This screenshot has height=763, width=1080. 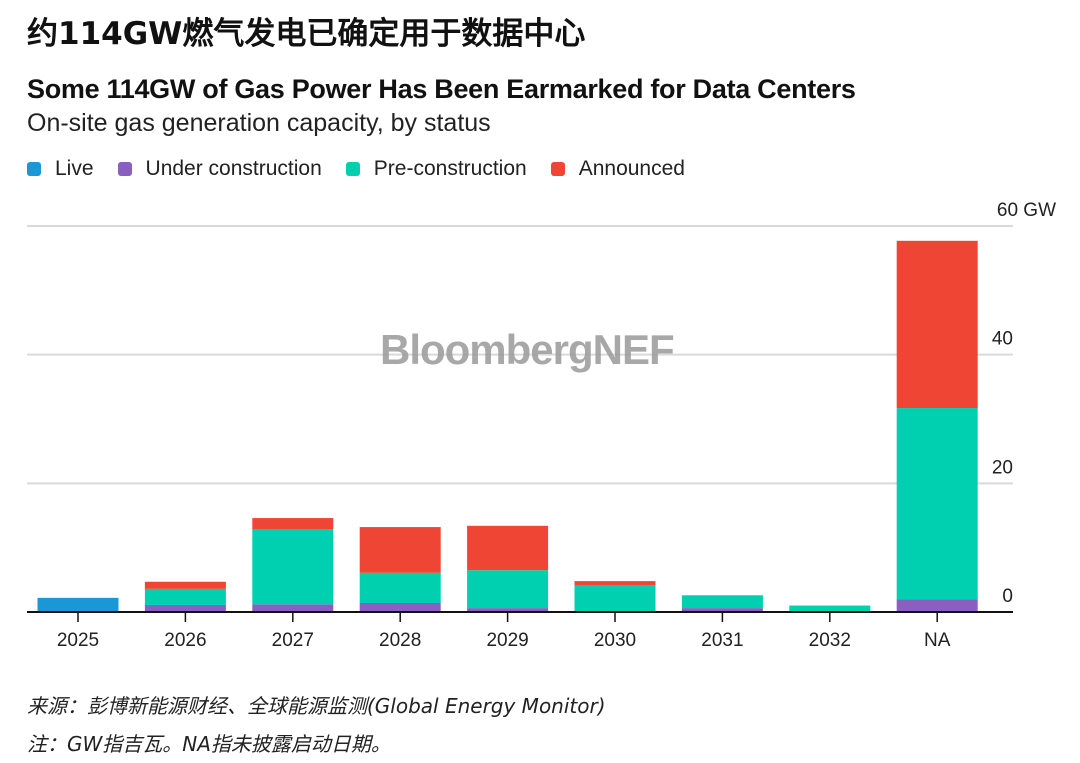 I want to click on bar-2030-pre-construction, so click(x=615, y=598).